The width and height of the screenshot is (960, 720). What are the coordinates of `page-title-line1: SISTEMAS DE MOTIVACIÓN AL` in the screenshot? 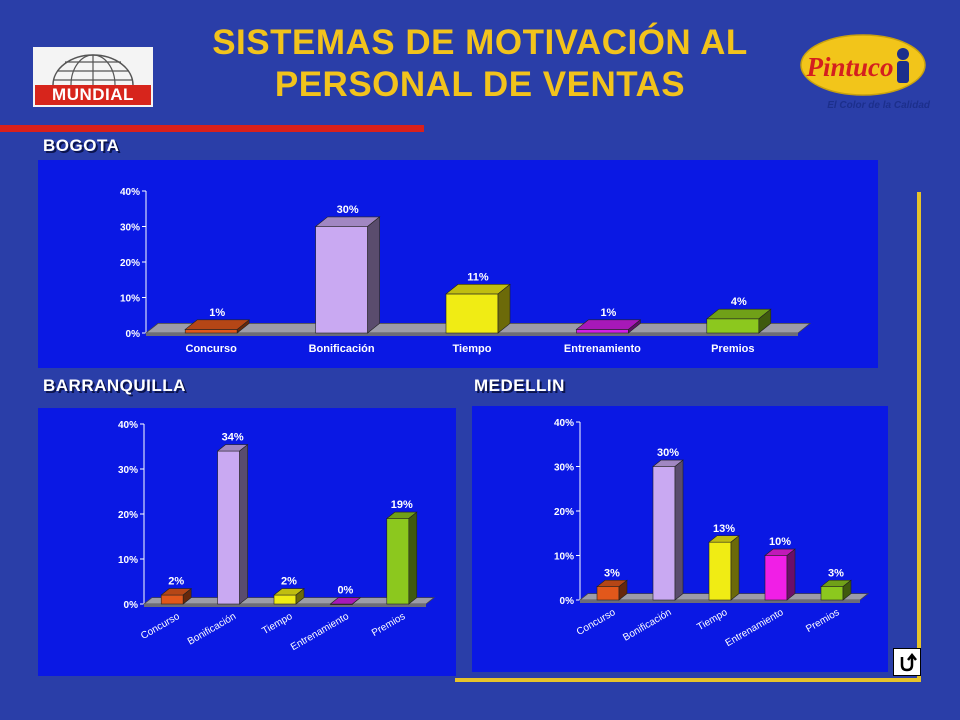 It's located at (480, 42).